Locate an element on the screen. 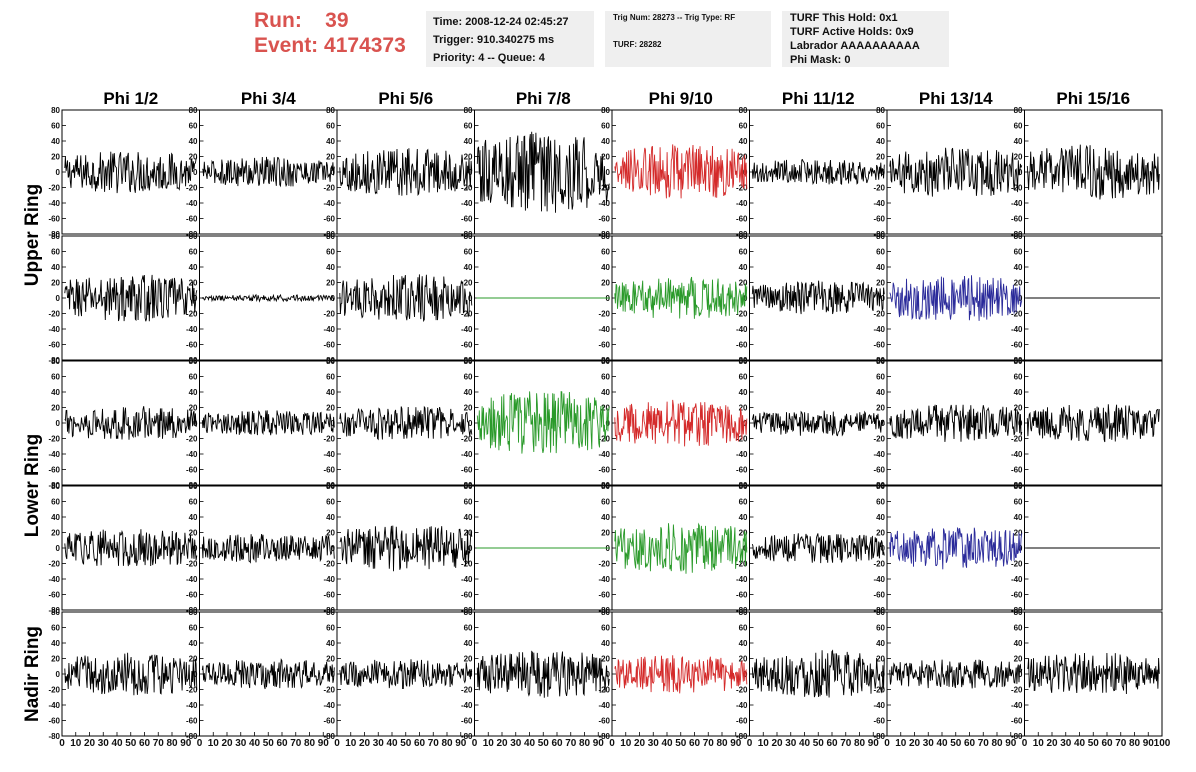 The width and height of the screenshot is (1196, 772). x-tick-label: 20 is located at coordinates (640, 743).